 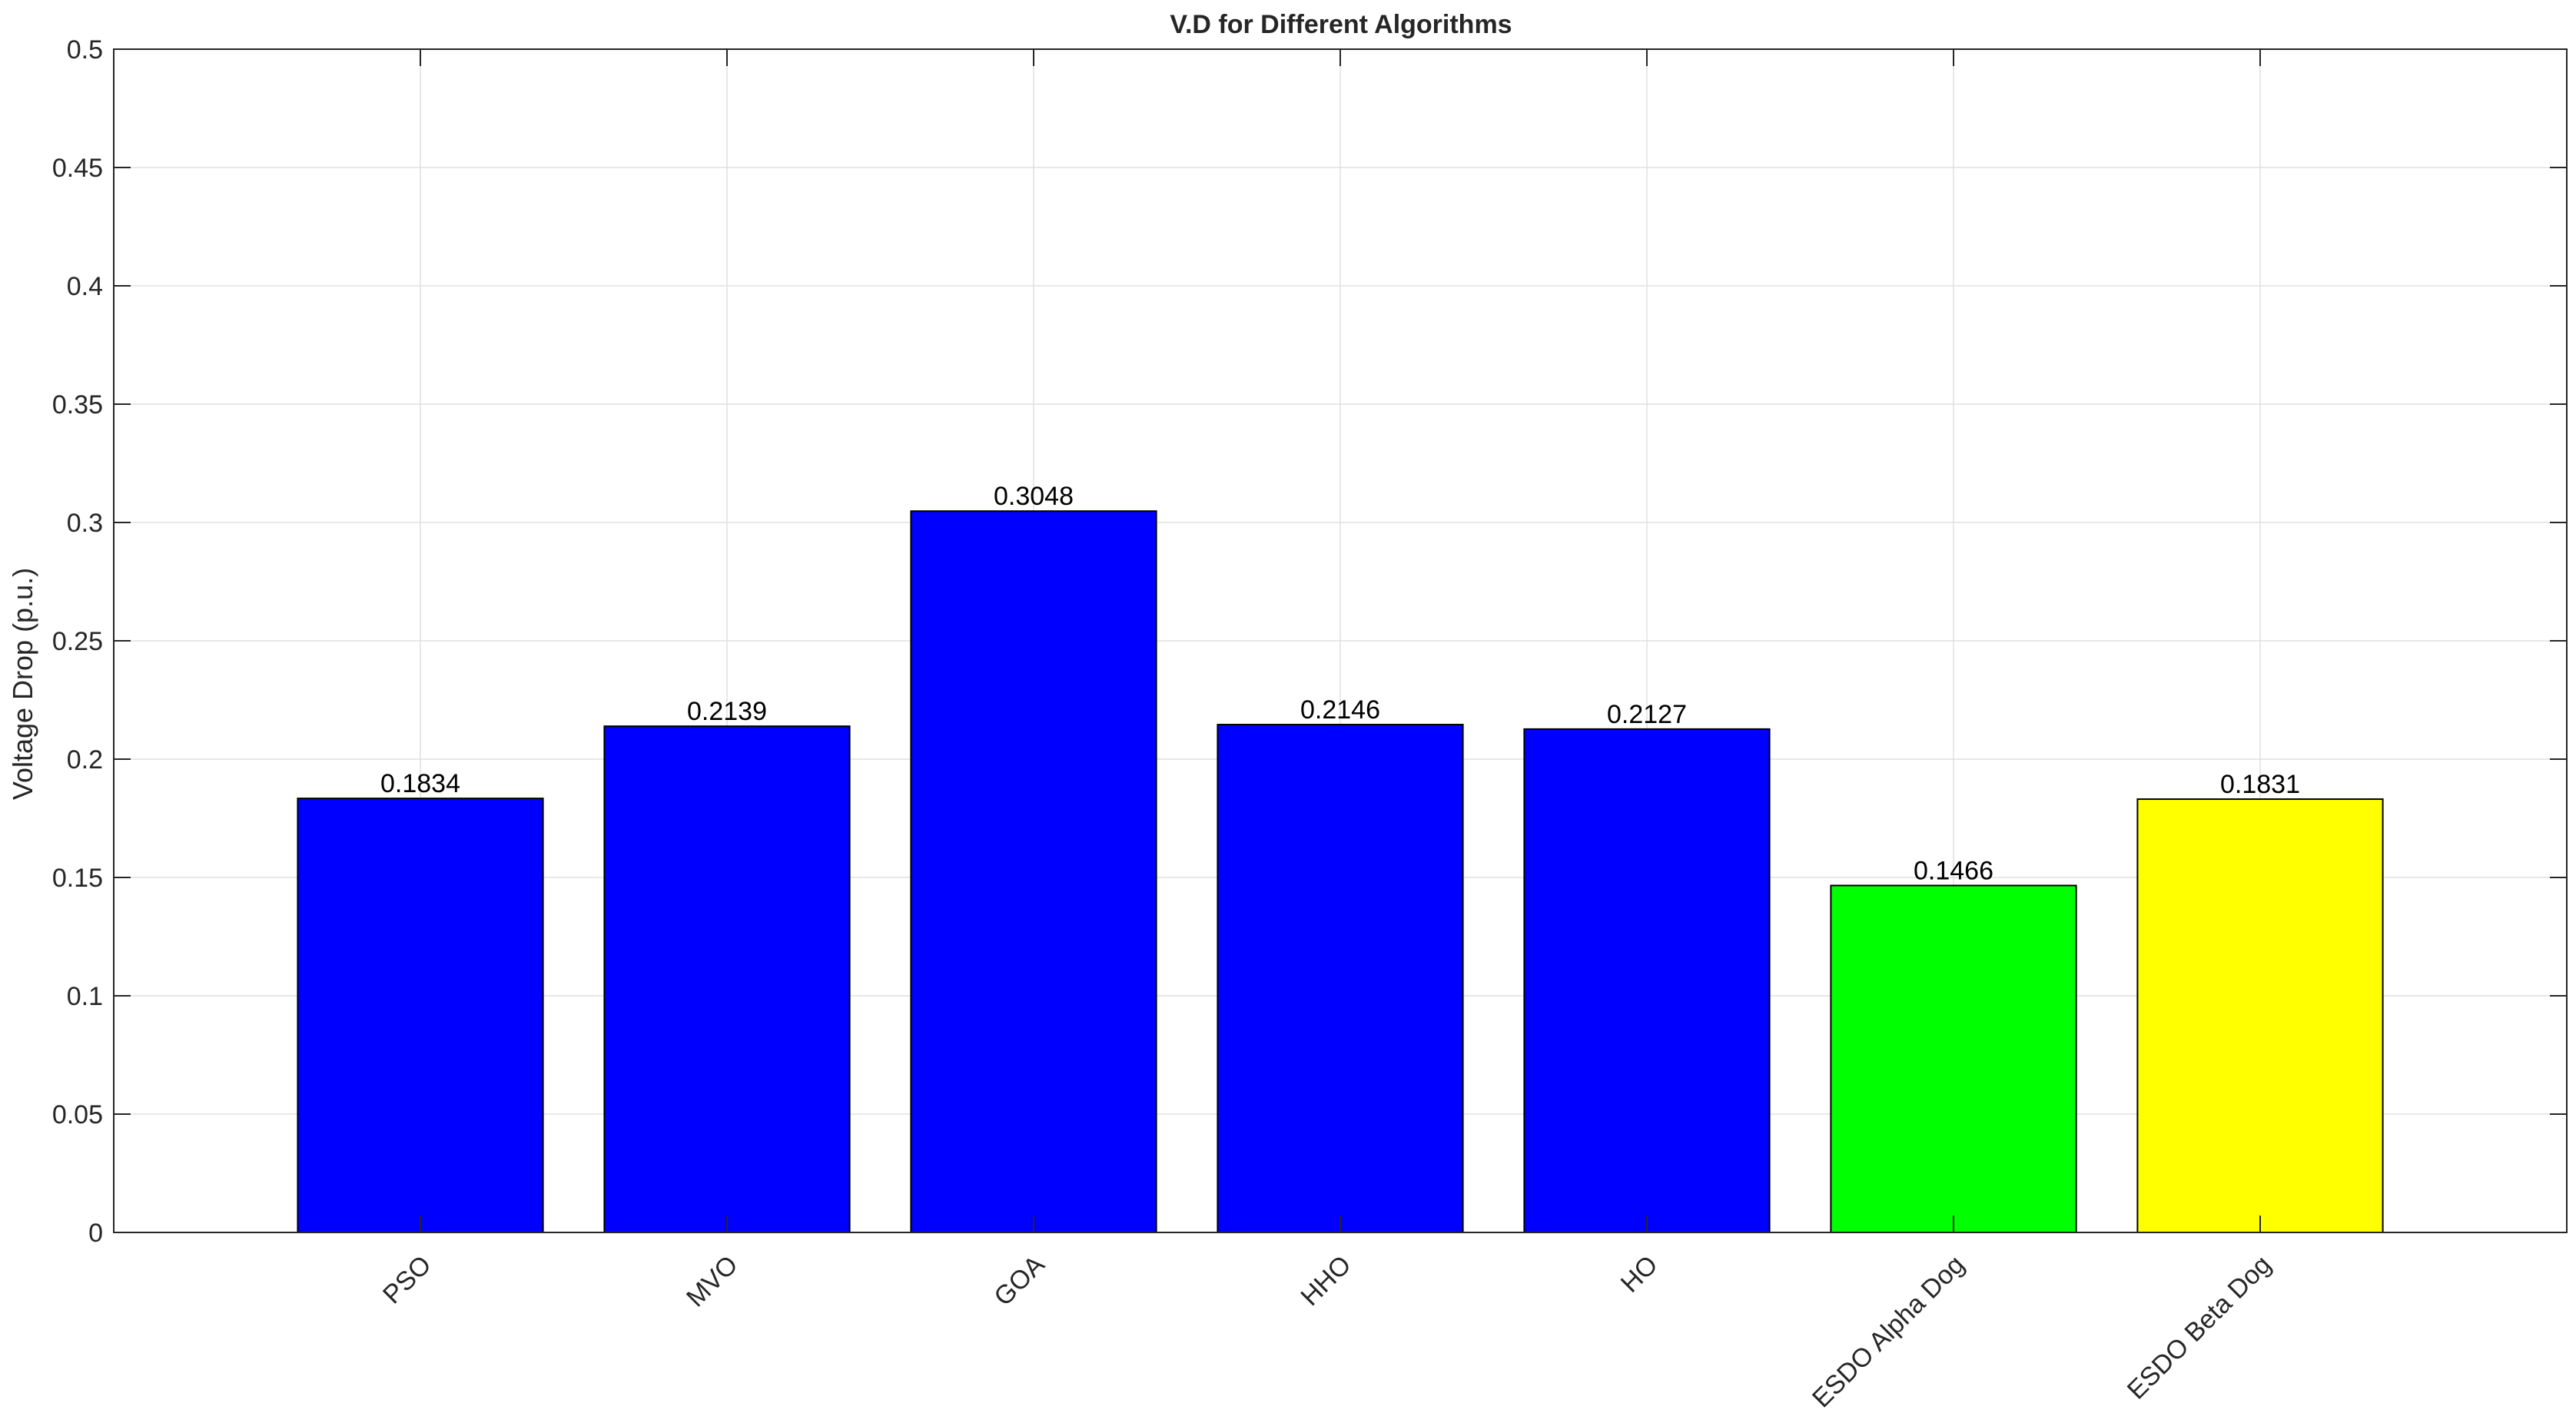 What do you see at coordinates (1340, 710) in the screenshot?
I see `bar-value-label: 0.2146` at bounding box center [1340, 710].